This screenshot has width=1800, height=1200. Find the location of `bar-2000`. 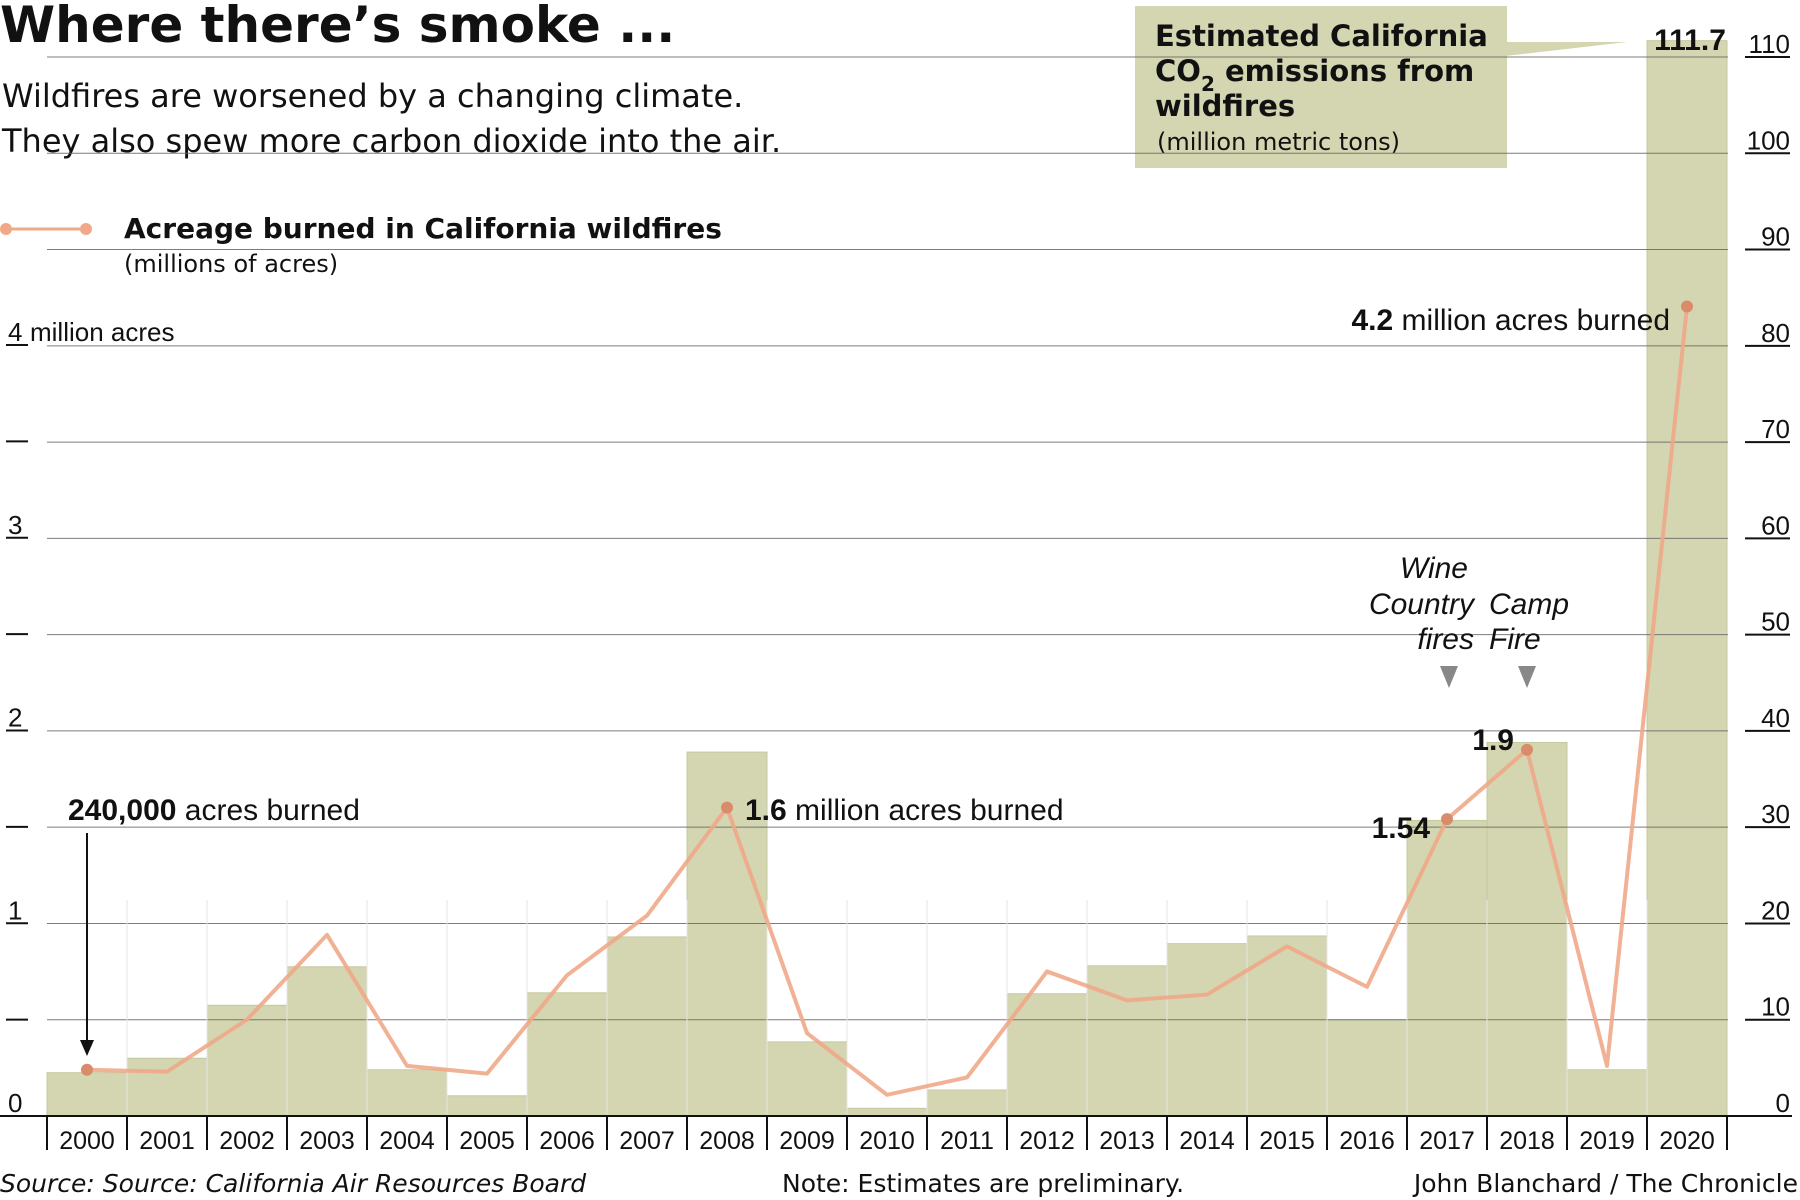

bar-2000 is located at coordinates (87, 1094).